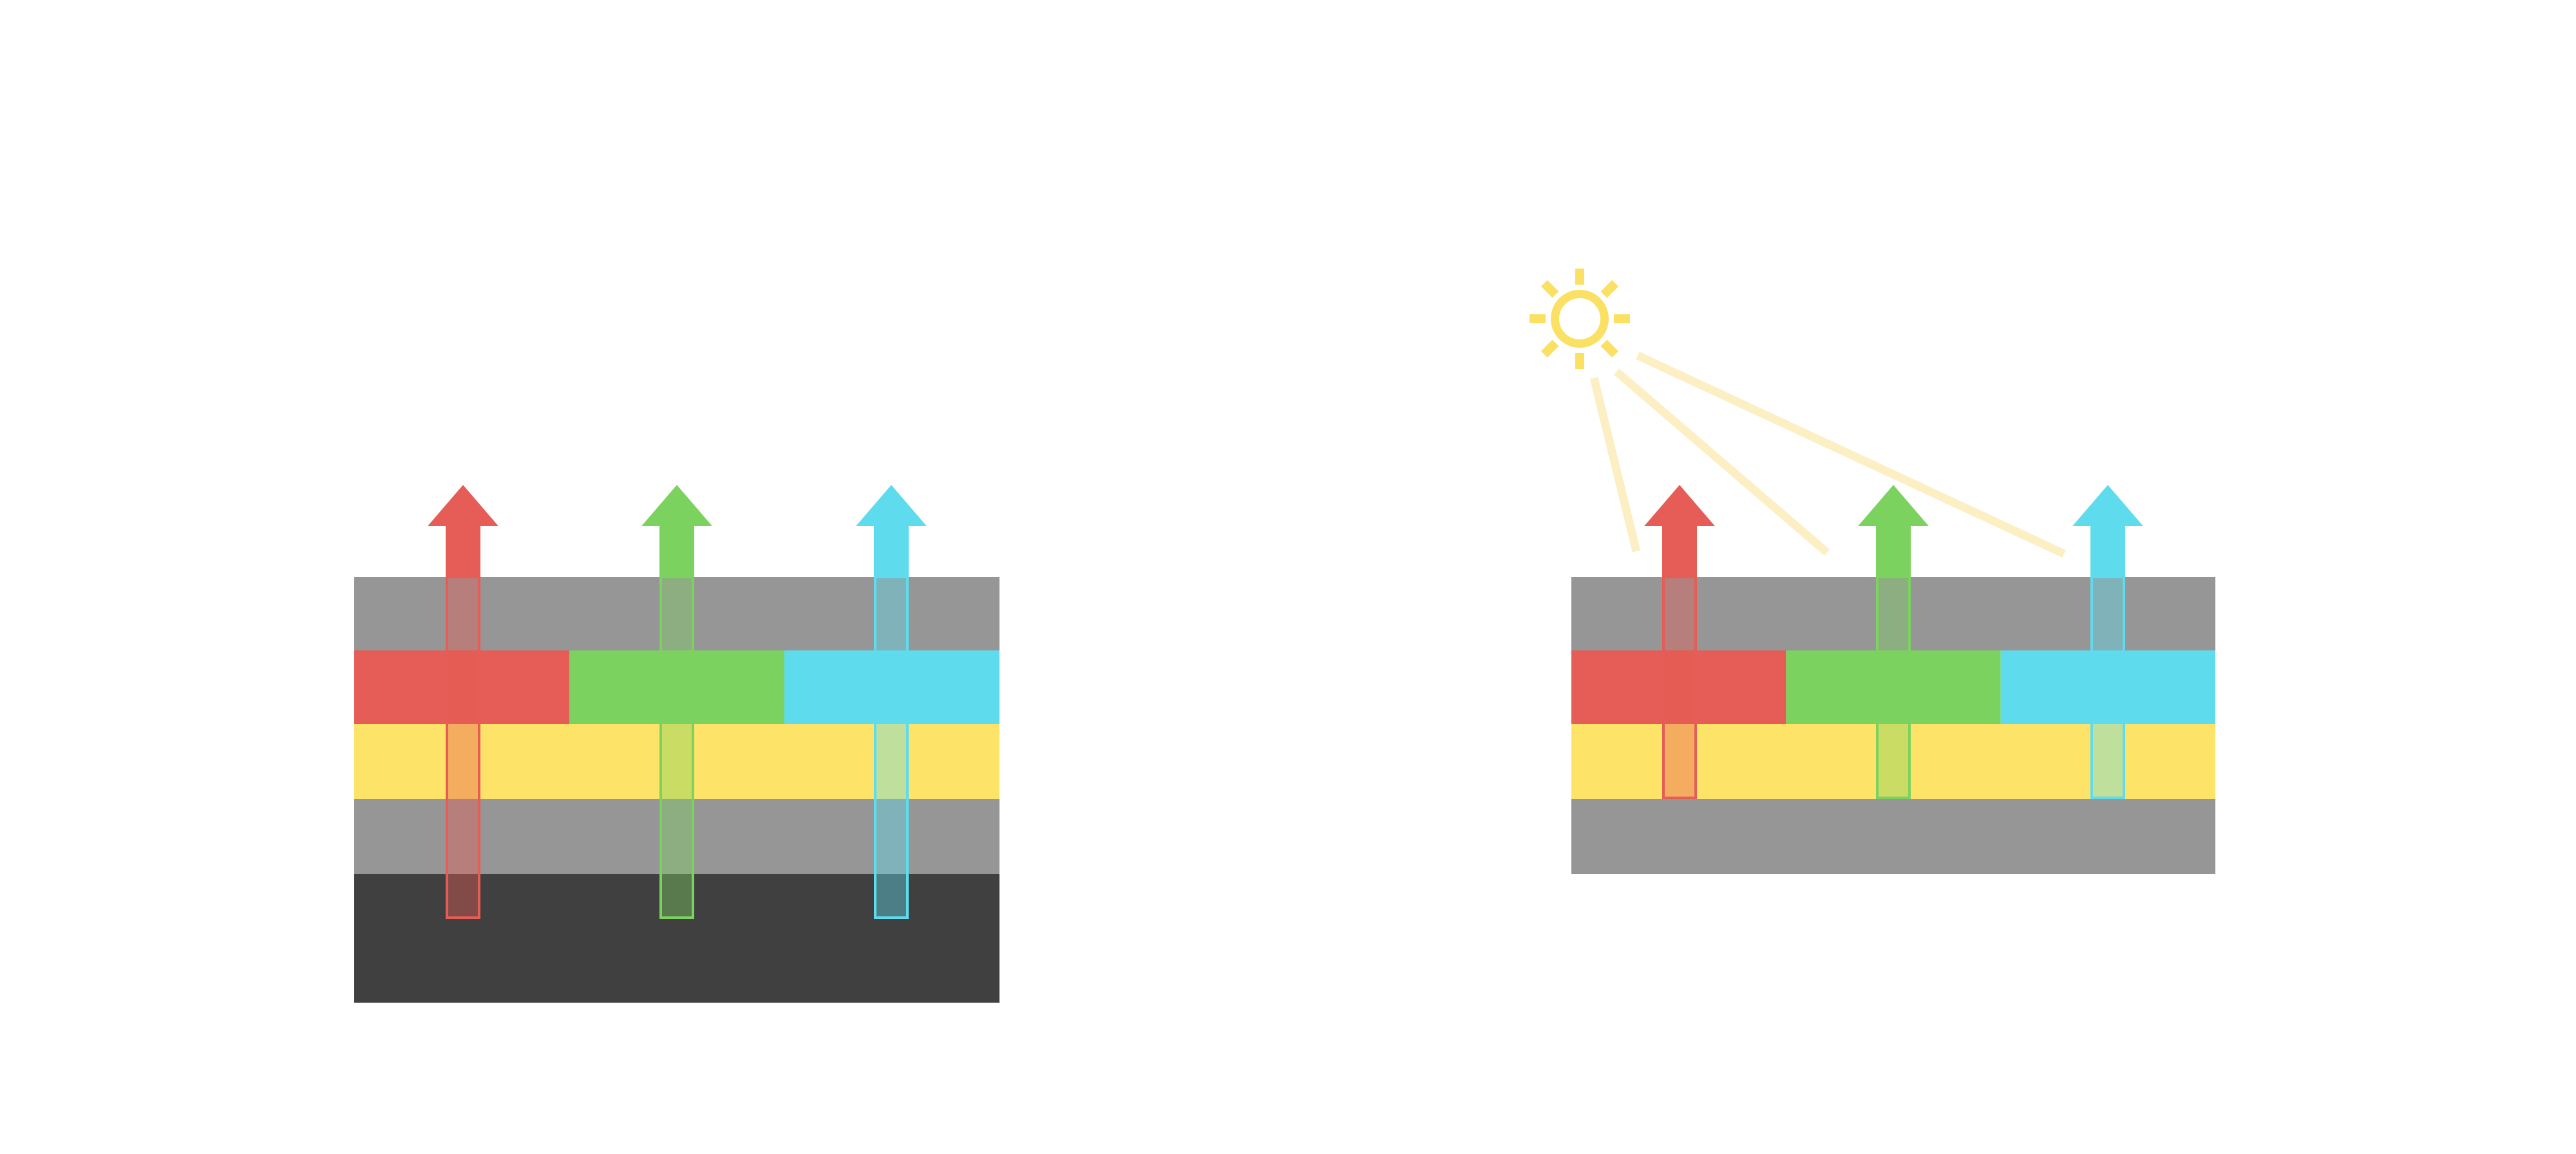  What do you see at coordinates (1615, 465) in the screenshot?
I see `sun-beam-short` at bounding box center [1615, 465].